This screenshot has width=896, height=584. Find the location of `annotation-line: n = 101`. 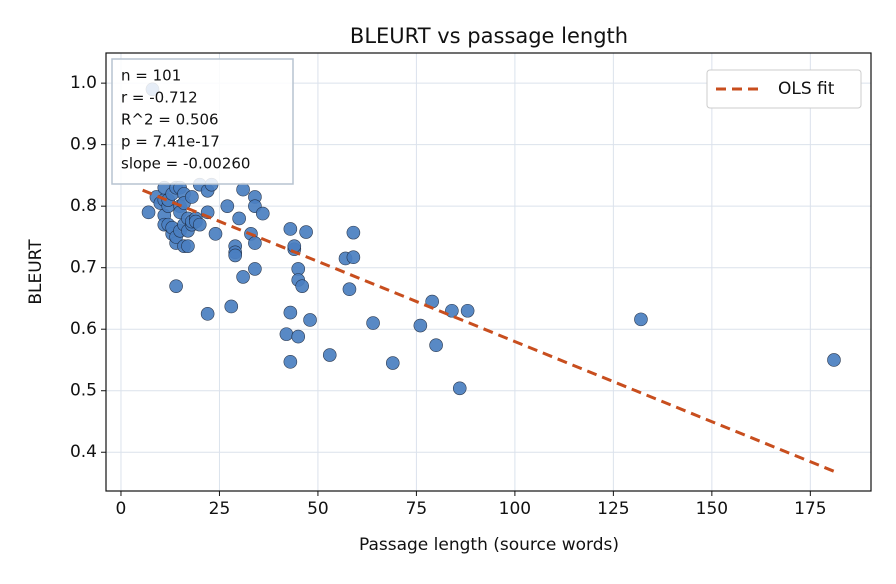

annotation-line: n = 101 is located at coordinates (151, 76).